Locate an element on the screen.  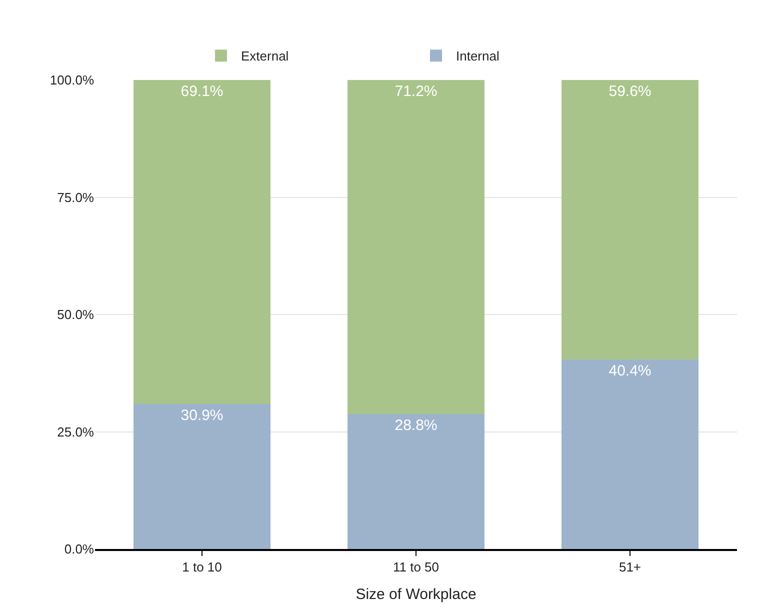
y-tick-label: 0.0% is located at coordinates (79, 549).